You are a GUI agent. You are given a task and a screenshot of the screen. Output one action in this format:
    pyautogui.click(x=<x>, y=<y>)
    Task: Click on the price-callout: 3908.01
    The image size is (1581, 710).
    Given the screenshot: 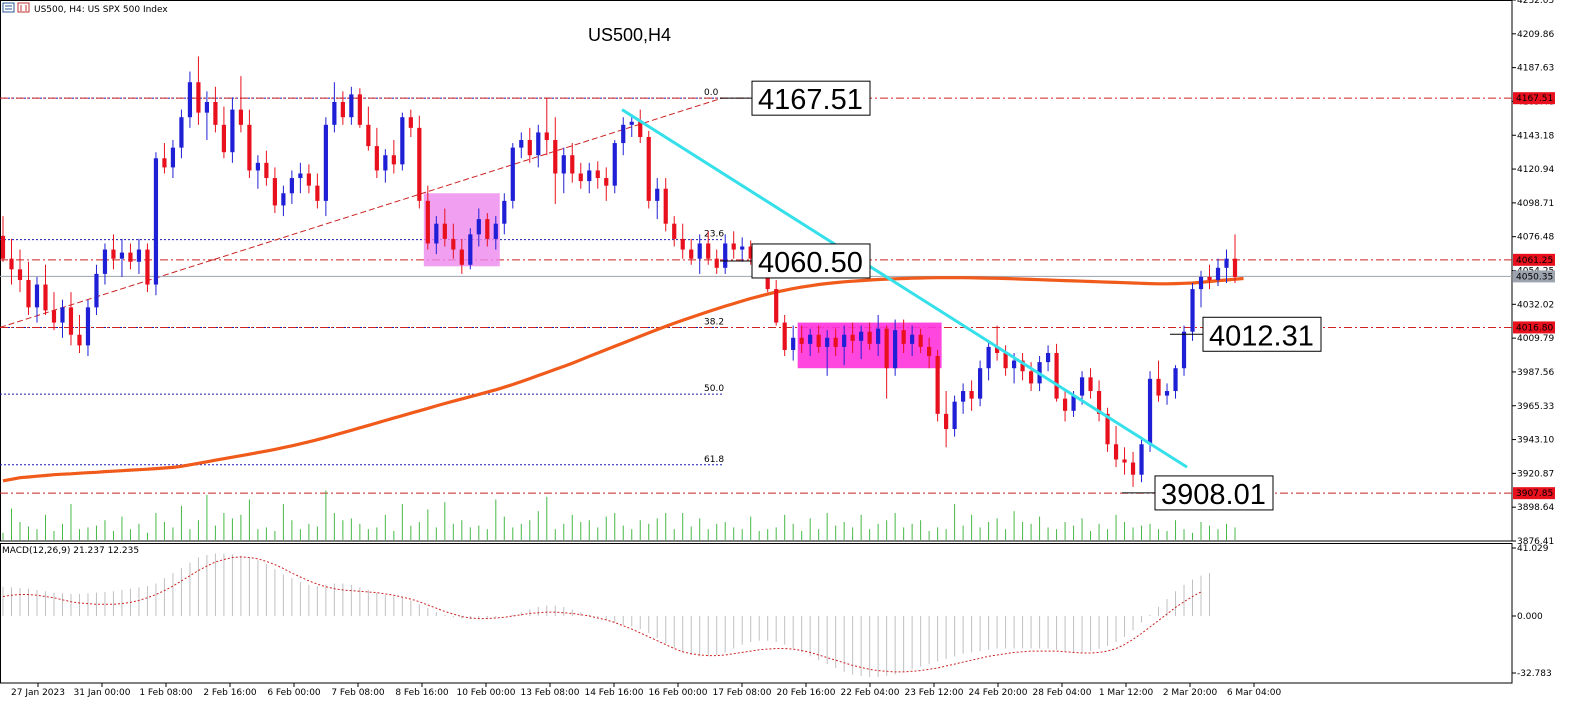 What is the action you would take?
    pyautogui.click(x=1198, y=493)
    